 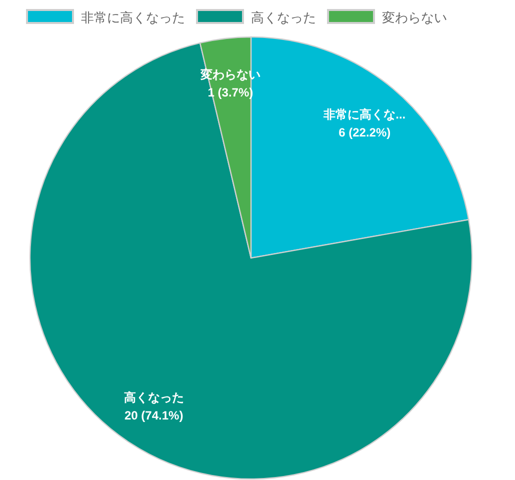 What do you see at coordinates (133, 17) in the screenshot?
I see `legend-label: 非常に高くなった` at bounding box center [133, 17].